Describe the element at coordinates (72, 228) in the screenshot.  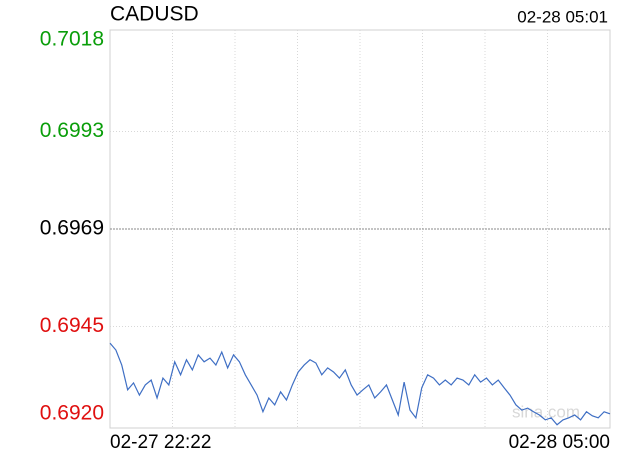
I see `y-tick-label: 0.6969` at that location.